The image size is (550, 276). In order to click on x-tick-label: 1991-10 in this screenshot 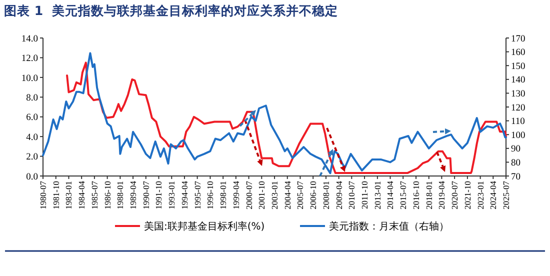, I will do `click(159, 195)`.